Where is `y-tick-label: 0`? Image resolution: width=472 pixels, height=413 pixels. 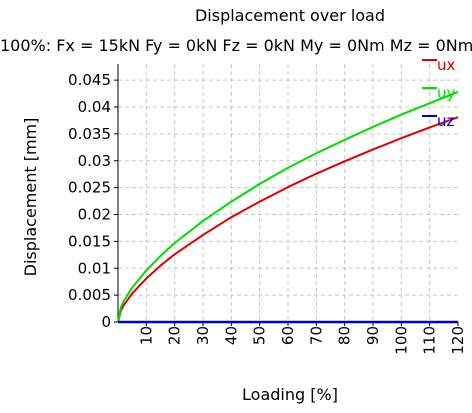 y-tick-label: 0 is located at coordinates (106, 322).